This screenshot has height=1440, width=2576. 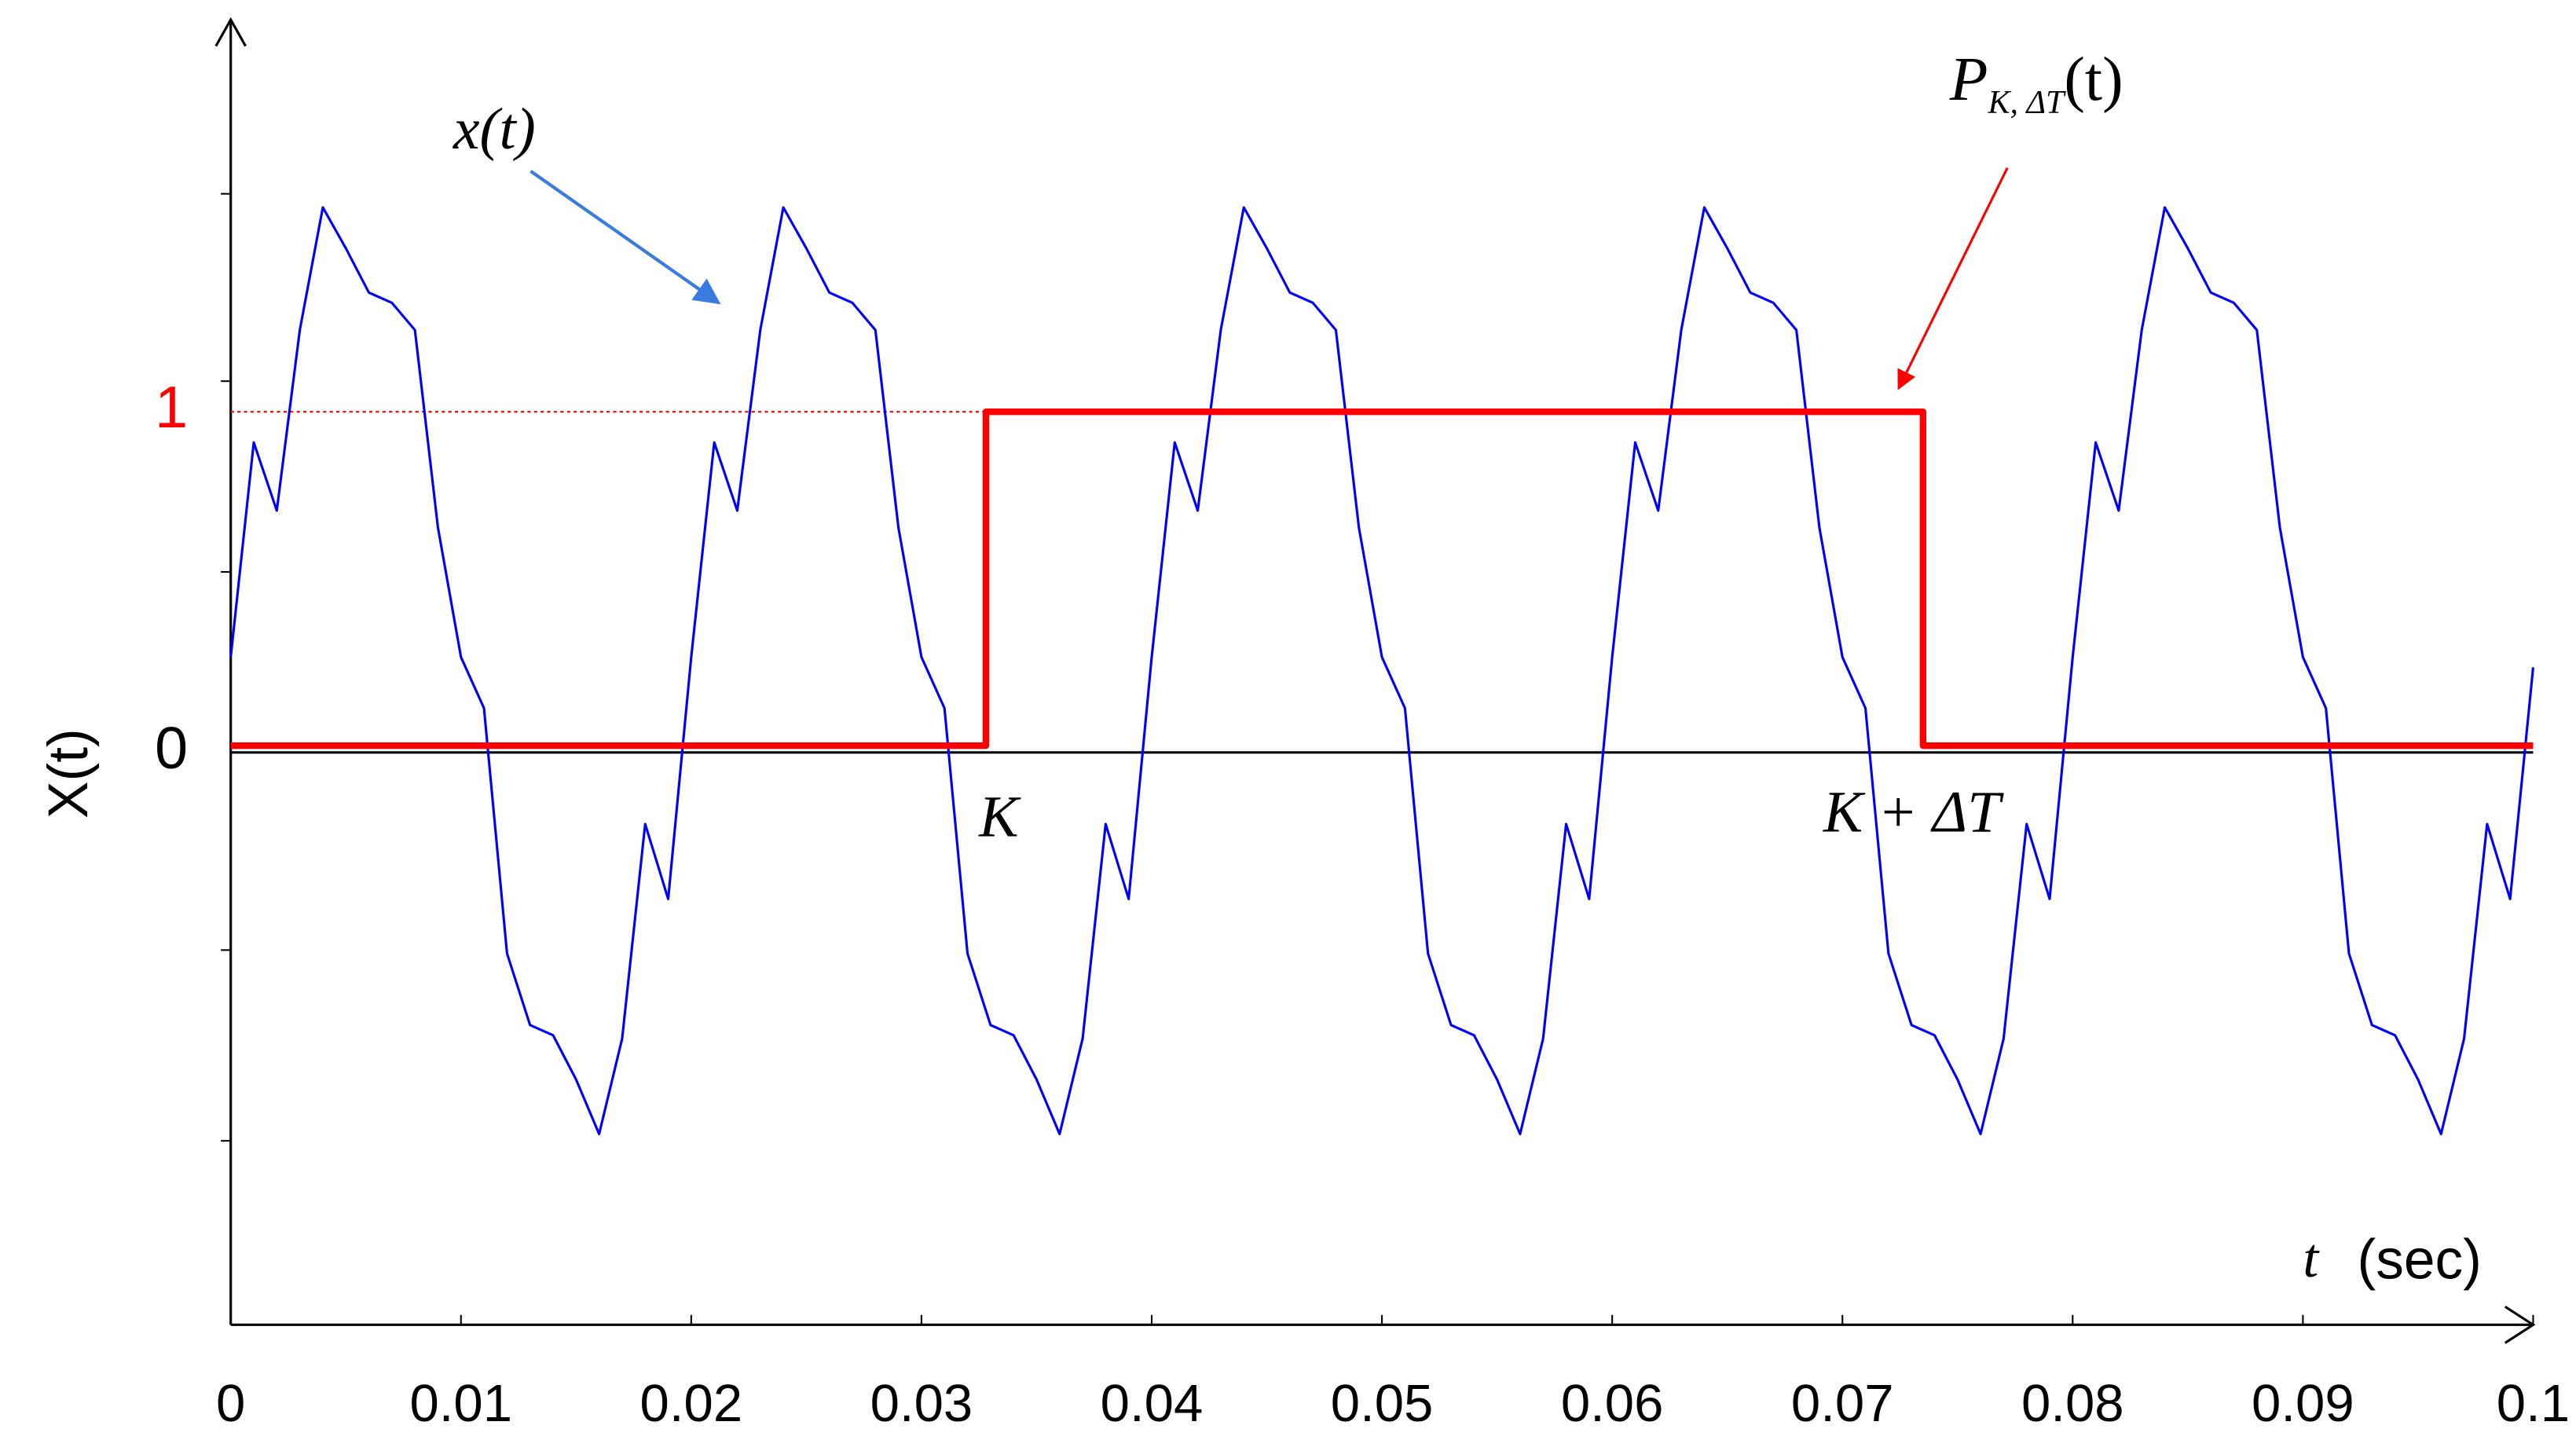 What do you see at coordinates (2419, 1260) in the screenshot?
I see `x-axis-unit: (sec)` at bounding box center [2419, 1260].